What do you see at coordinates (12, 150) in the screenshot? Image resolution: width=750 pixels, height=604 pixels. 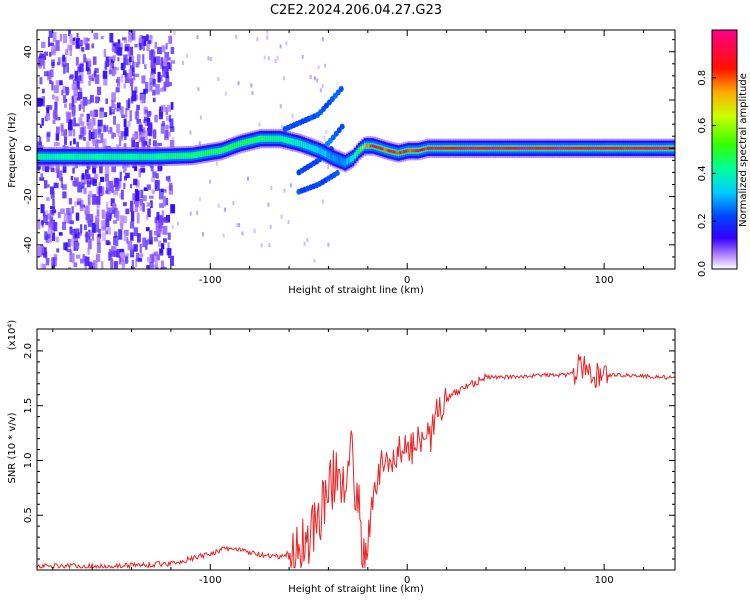 I see `spectrogram-y-label: Frequency (Hz)` at bounding box center [12, 150].